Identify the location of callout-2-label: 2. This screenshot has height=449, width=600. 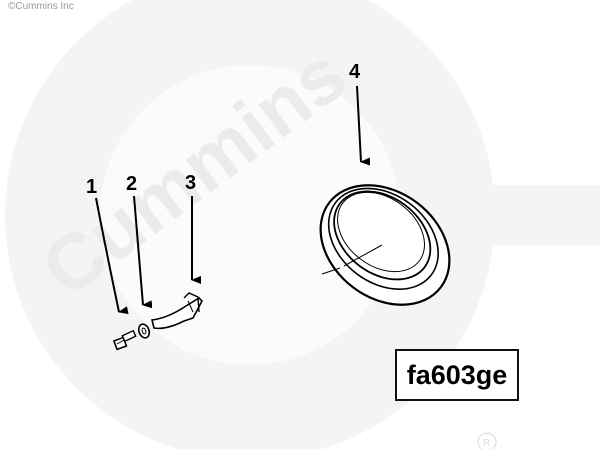
(131, 184).